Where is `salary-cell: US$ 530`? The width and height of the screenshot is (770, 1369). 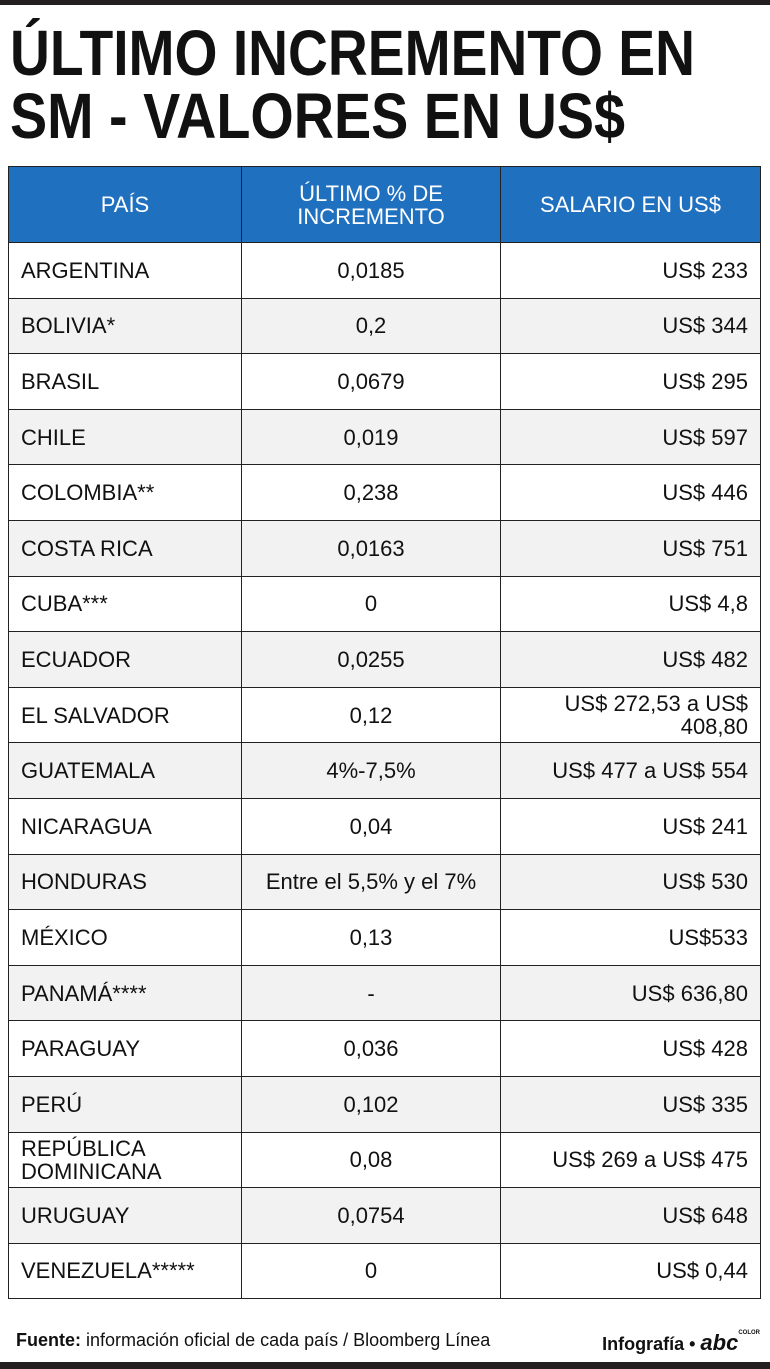 salary-cell: US$ 530 is located at coordinates (630, 882).